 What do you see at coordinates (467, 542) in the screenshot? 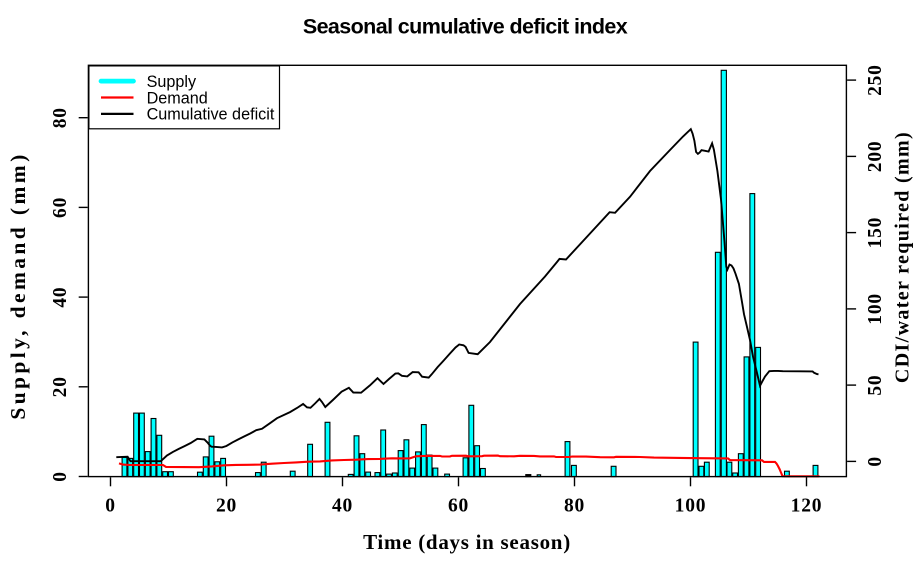
I see `svg-text: Time (days in season)` at bounding box center [467, 542].